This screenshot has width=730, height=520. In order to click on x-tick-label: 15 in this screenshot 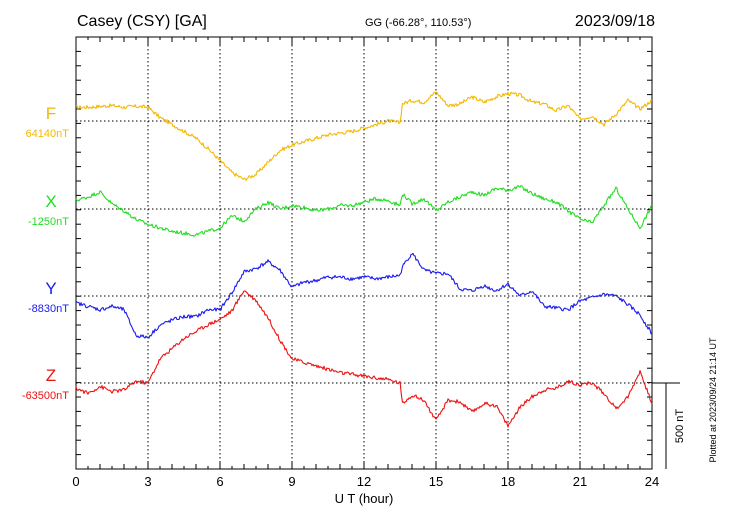, I will do `click(436, 481)`.